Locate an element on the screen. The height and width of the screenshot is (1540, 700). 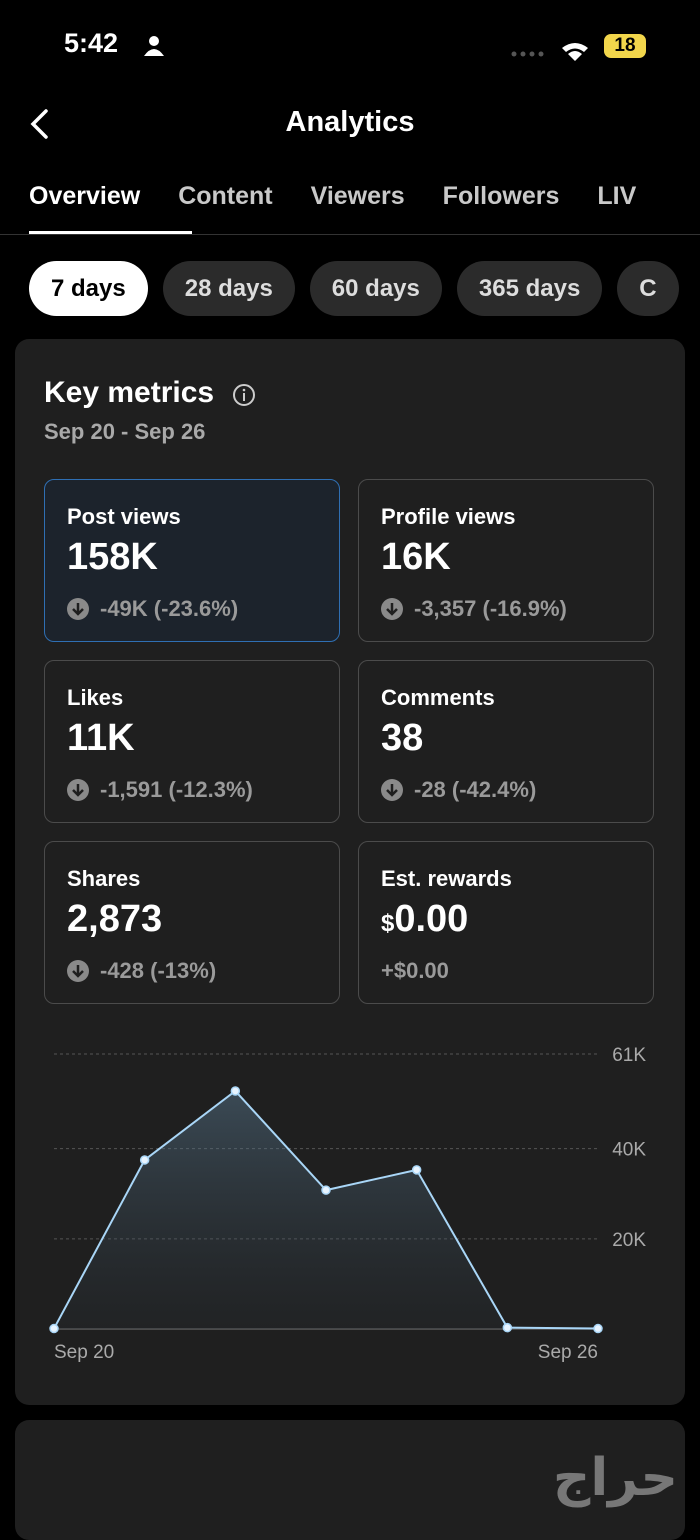
range-pill: 28 days is located at coordinates (228, 288).